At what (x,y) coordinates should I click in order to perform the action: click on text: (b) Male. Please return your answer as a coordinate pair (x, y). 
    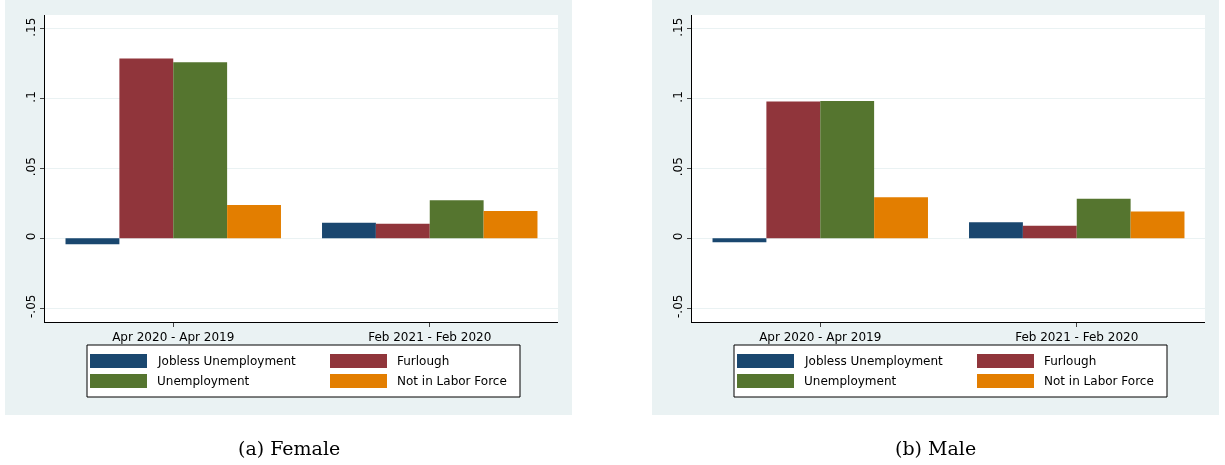
    Looking at the image, I should click on (936, 448).